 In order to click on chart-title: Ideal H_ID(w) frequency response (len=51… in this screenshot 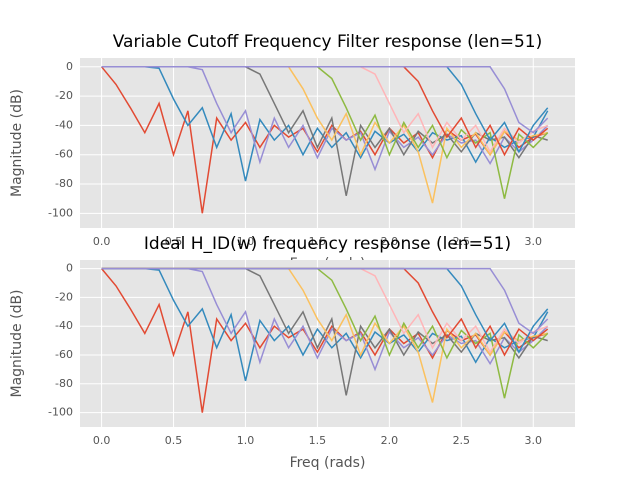, I will do `click(327, 244)`.